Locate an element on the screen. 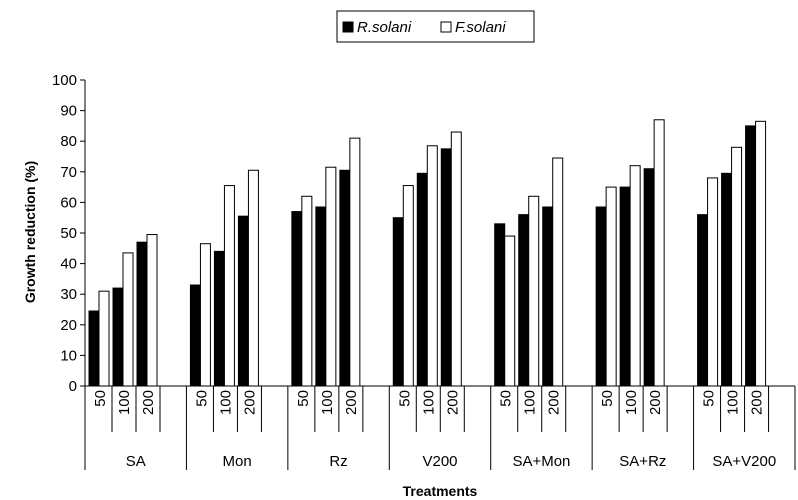  y-tick-label: 40 is located at coordinates (68, 264).